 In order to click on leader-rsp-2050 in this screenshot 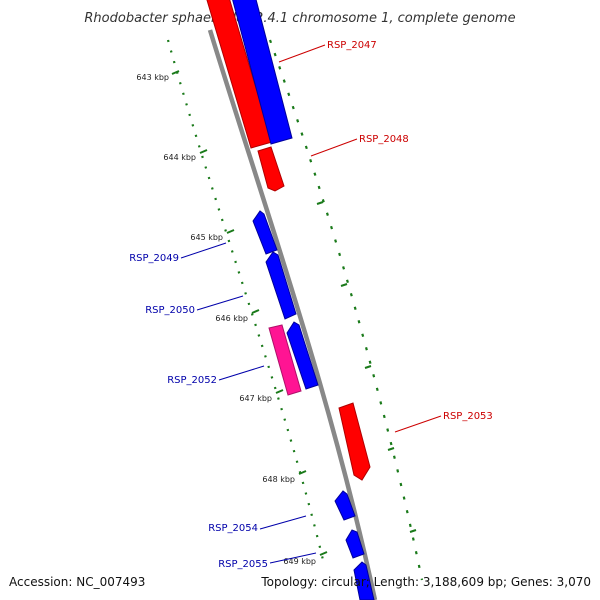, I will do `click(220, 303)`.